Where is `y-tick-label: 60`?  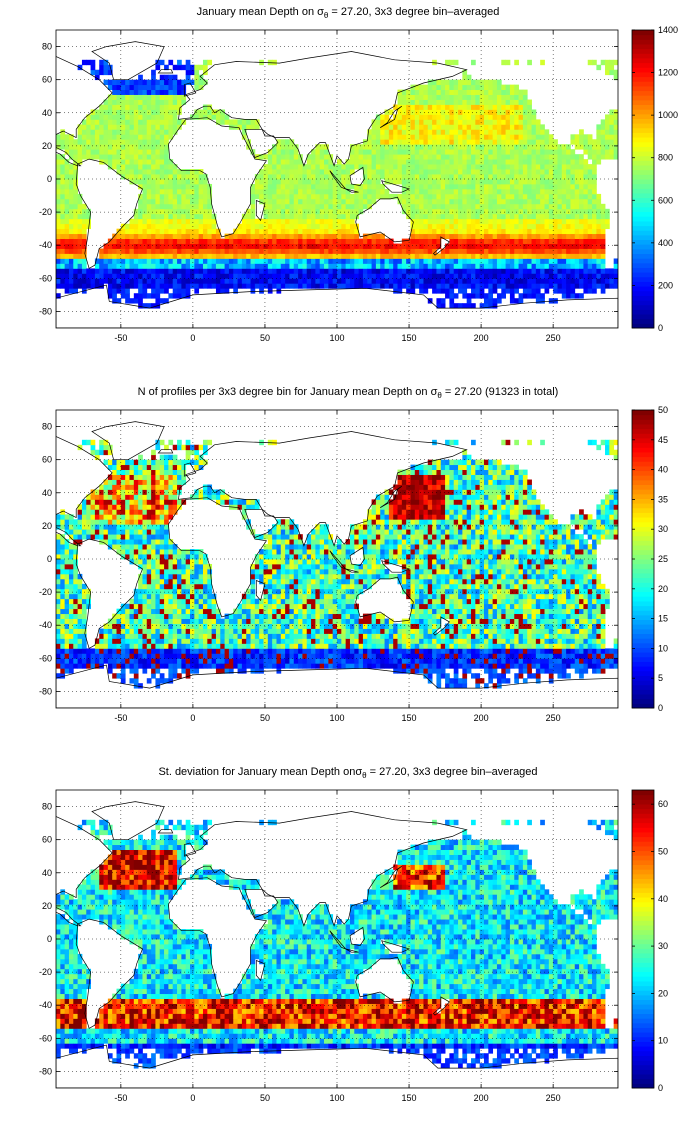
y-tick-label: 60 is located at coordinates (47, 80).